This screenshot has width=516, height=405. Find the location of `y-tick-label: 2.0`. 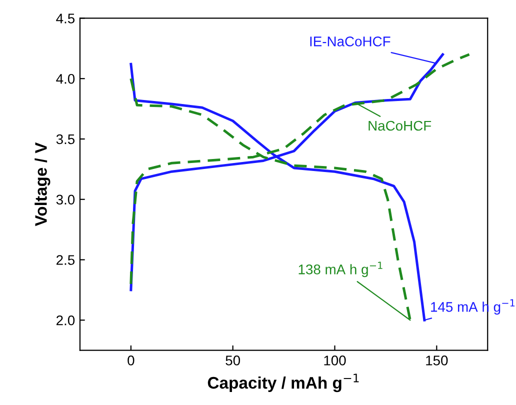

y-tick-label: 2.0 is located at coordinates (65, 320).